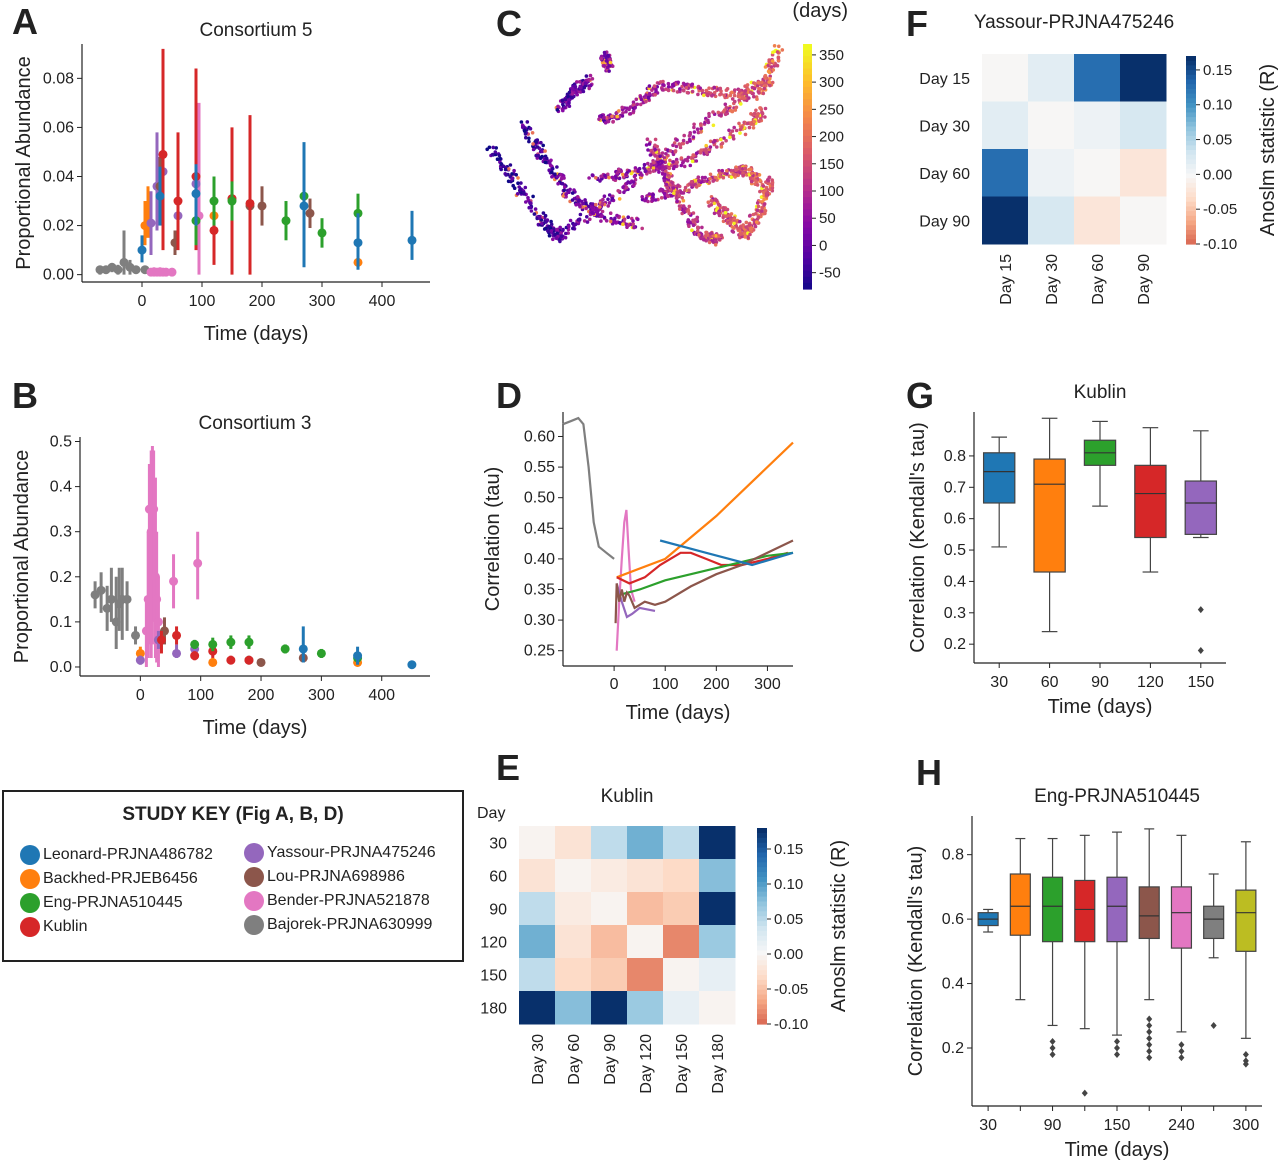  Describe the element at coordinates (944, 126) in the screenshot. I see `row-label: Day 30` at that location.